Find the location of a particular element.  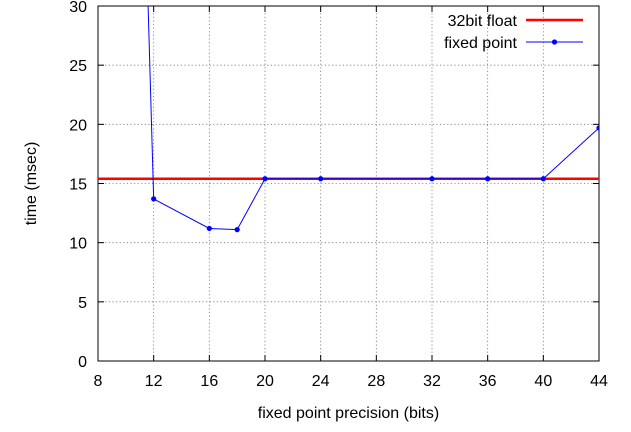

x-tick-label: 32 is located at coordinates (432, 381).